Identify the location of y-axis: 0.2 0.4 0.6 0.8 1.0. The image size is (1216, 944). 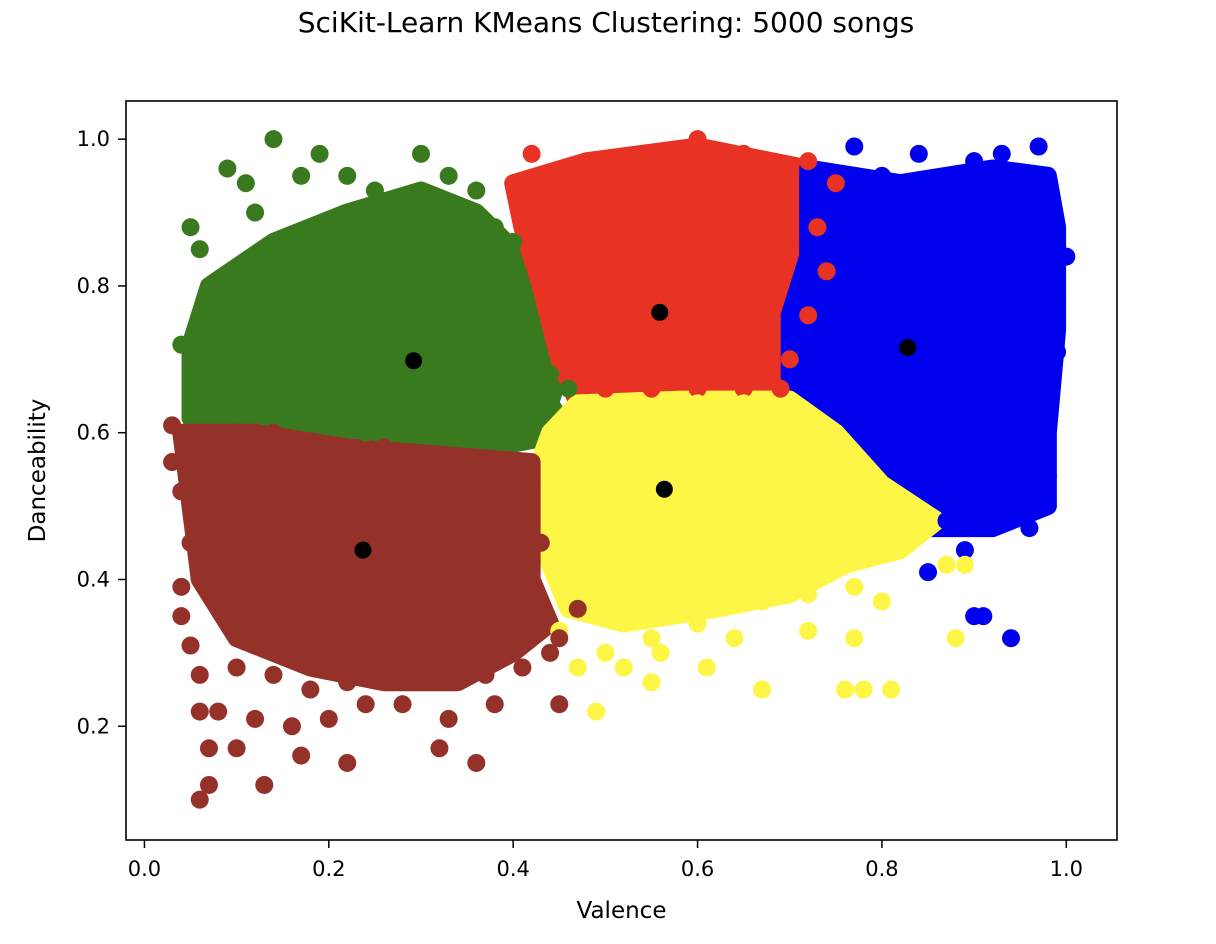
(101, 432).